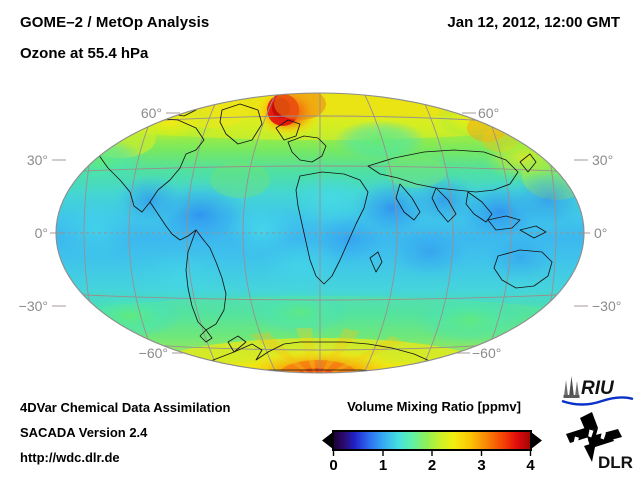  Describe the element at coordinates (432, 464) in the screenshot. I see `colorbar-tick-2: 2` at that location.